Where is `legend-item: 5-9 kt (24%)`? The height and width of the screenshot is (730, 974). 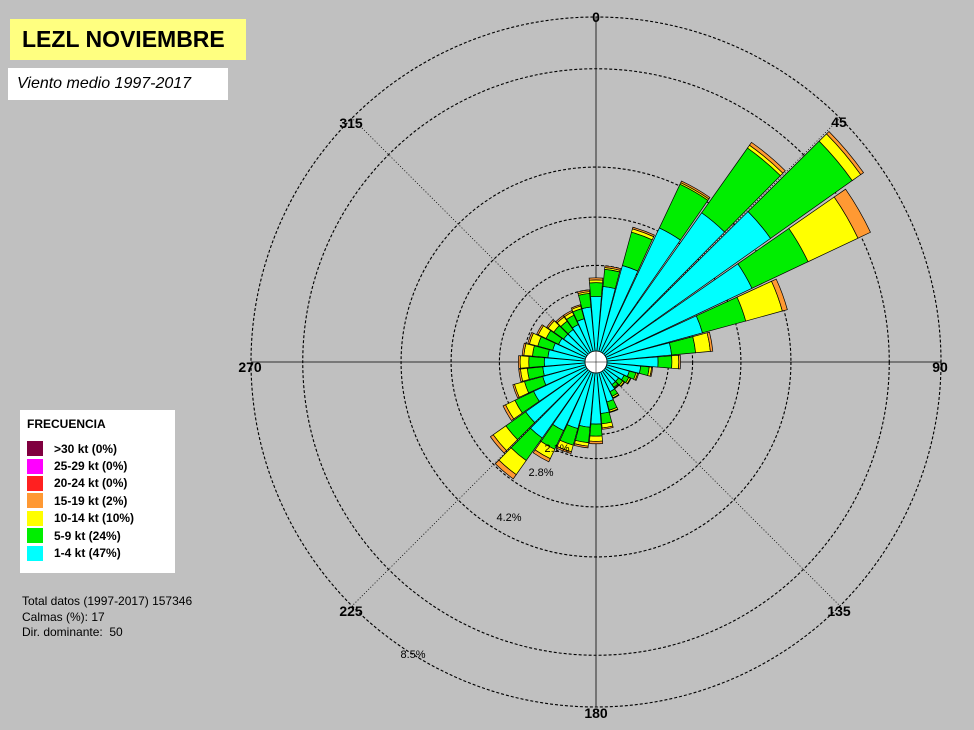 legend-item: 5-9 kt (24%) is located at coordinates (101, 535).